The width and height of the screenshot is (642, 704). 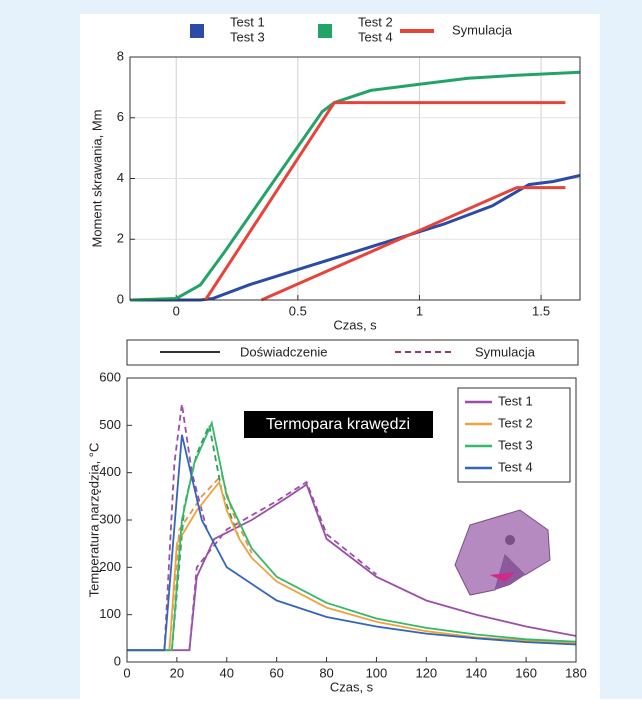 What do you see at coordinates (120, 177) in the screenshot?
I see `y-tick-label: 4` at bounding box center [120, 177].